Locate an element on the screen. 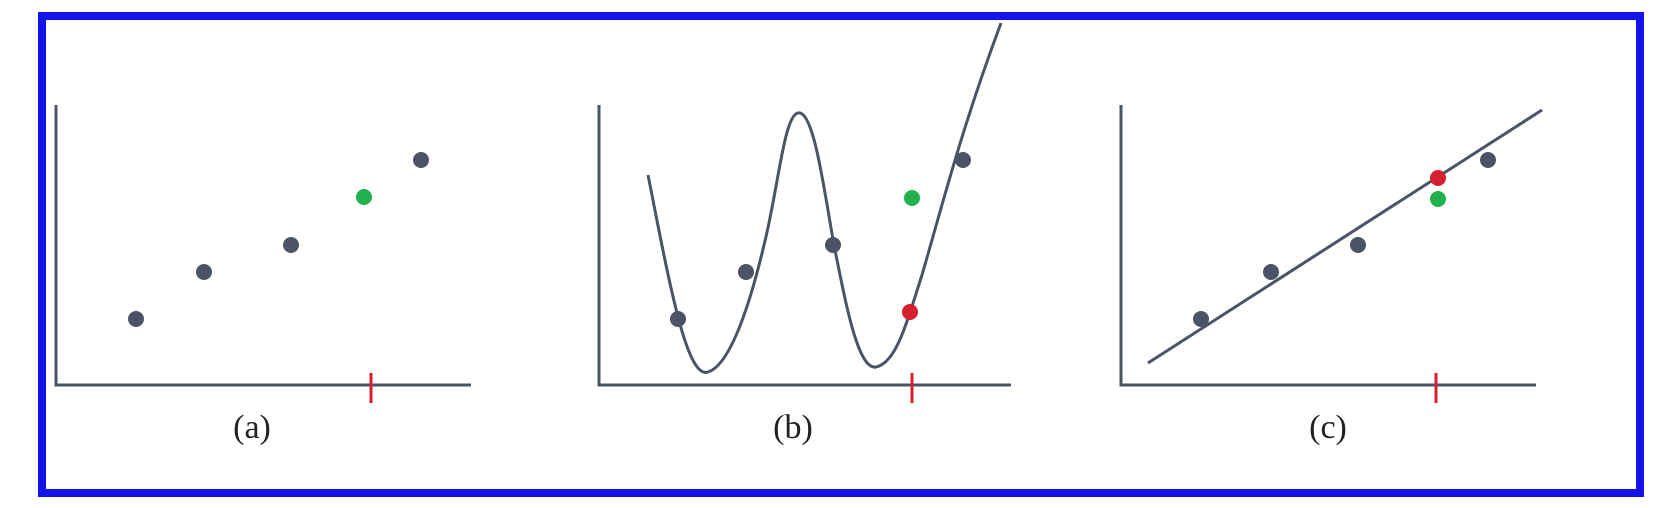 Image resolution: width=1668 pixels, height=508 pixels. panel-c-true-value-point is located at coordinates (1438, 199).